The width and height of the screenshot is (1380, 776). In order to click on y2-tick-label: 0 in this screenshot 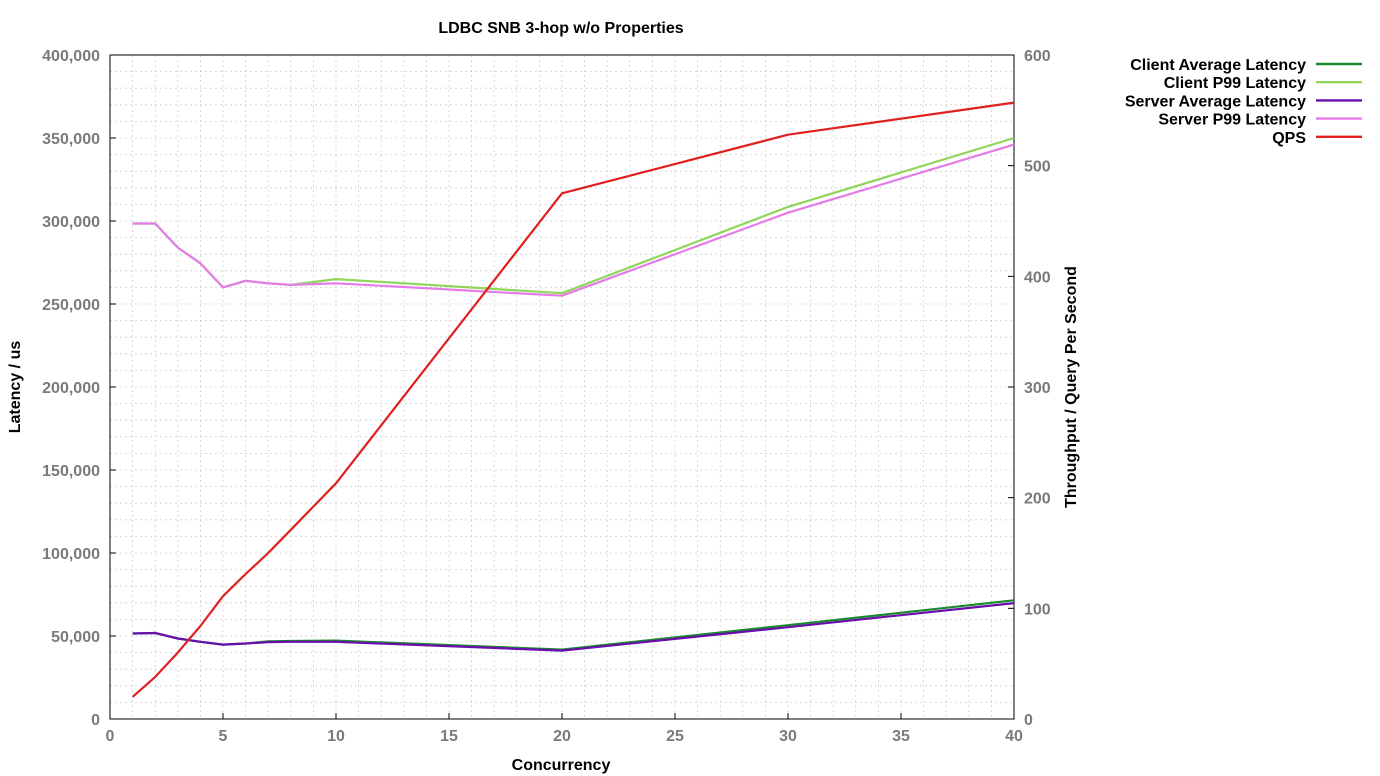, I will do `click(1028, 720)`.